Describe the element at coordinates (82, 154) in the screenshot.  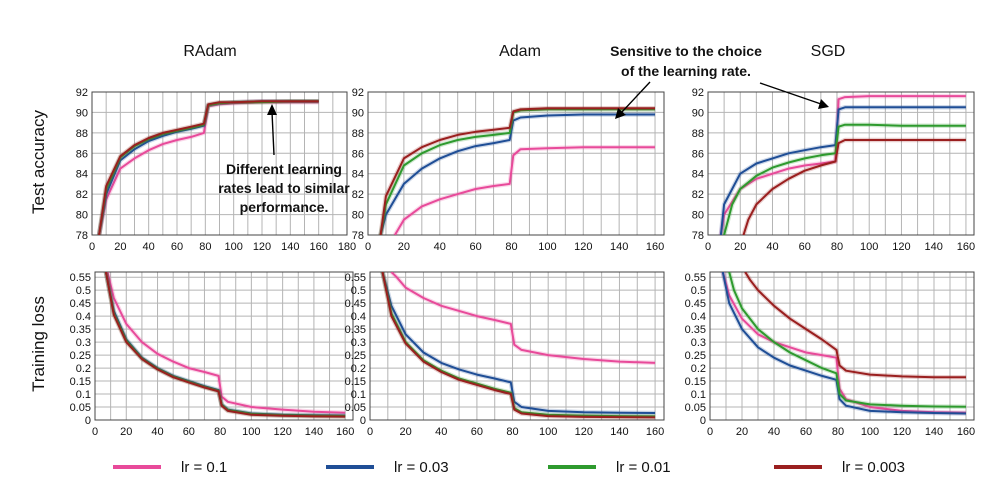
I see `y-tick-label: 86` at that location.